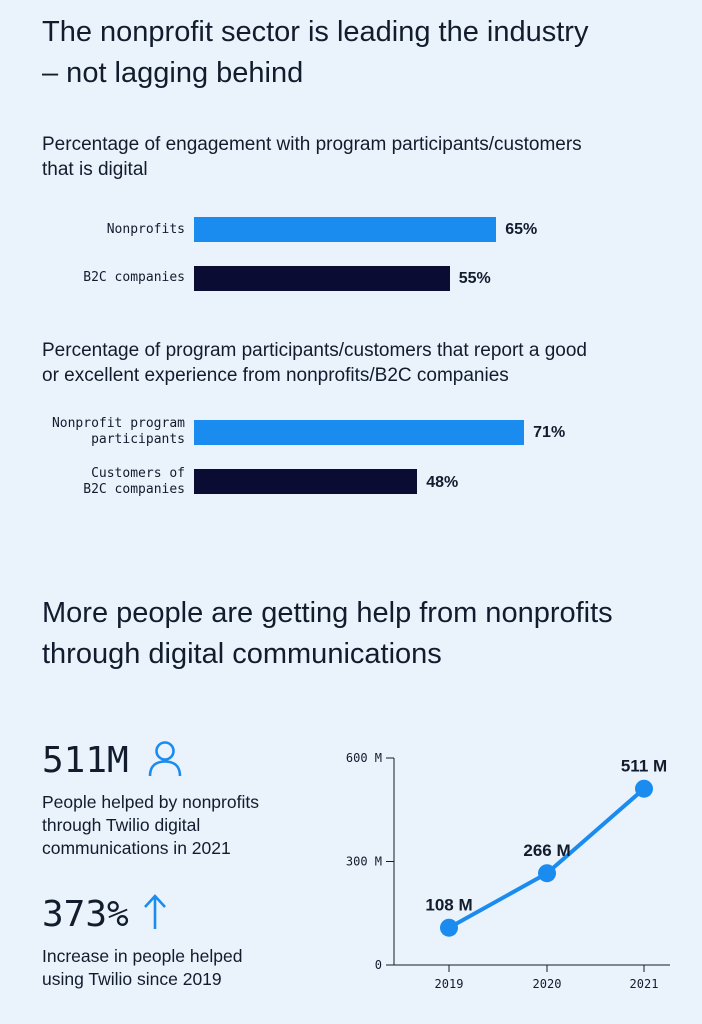 The height and width of the screenshot is (1024, 702). Describe the element at coordinates (644, 984) in the screenshot. I see `x-tick-label-2: 2021` at that location.